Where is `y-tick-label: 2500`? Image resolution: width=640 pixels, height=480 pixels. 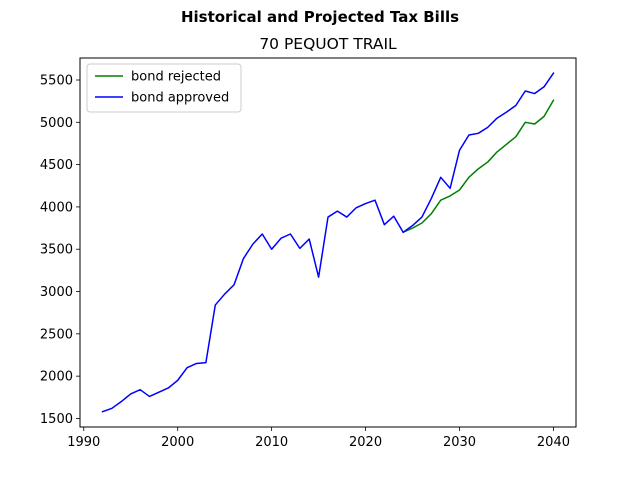 y-tick-label: 2500 is located at coordinates (56, 334).